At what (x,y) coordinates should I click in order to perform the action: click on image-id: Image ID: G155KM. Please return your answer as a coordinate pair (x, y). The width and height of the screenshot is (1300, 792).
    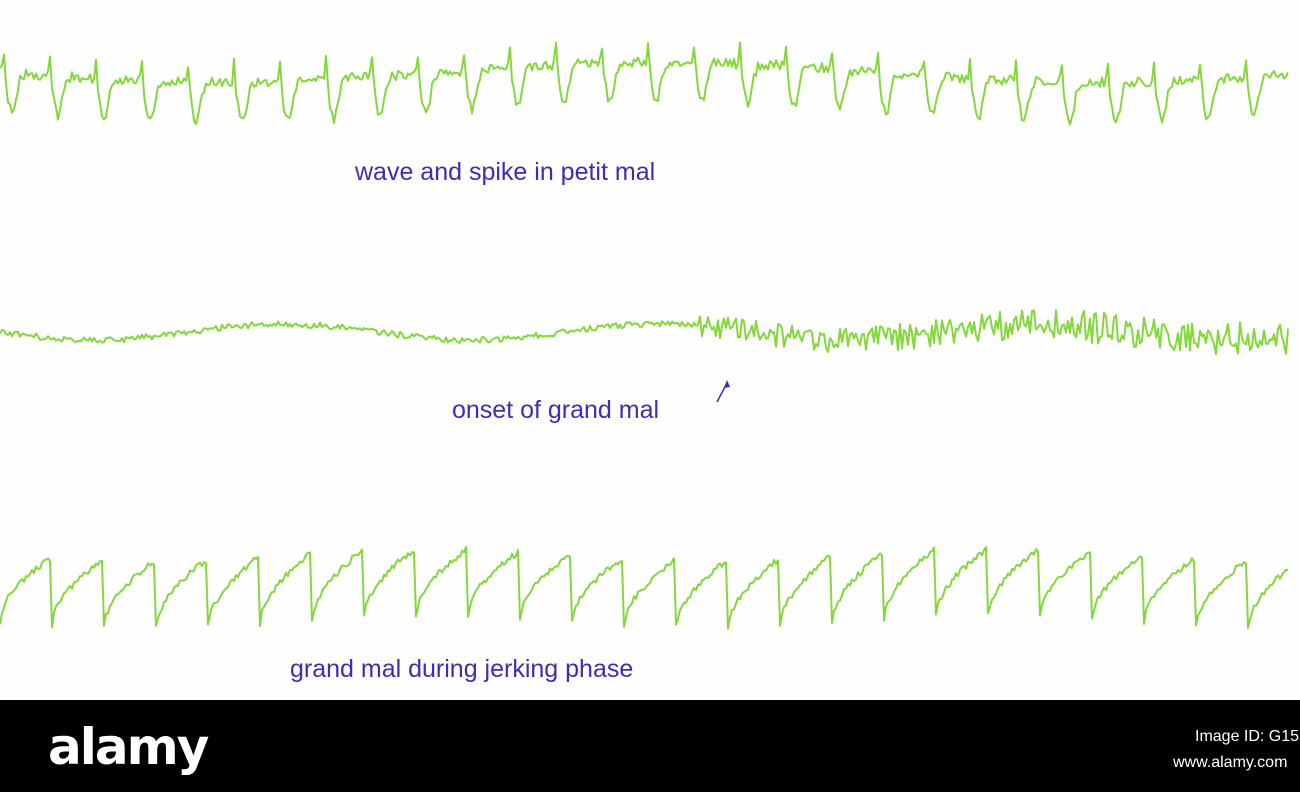
    Looking at the image, I should click on (1247, 736).